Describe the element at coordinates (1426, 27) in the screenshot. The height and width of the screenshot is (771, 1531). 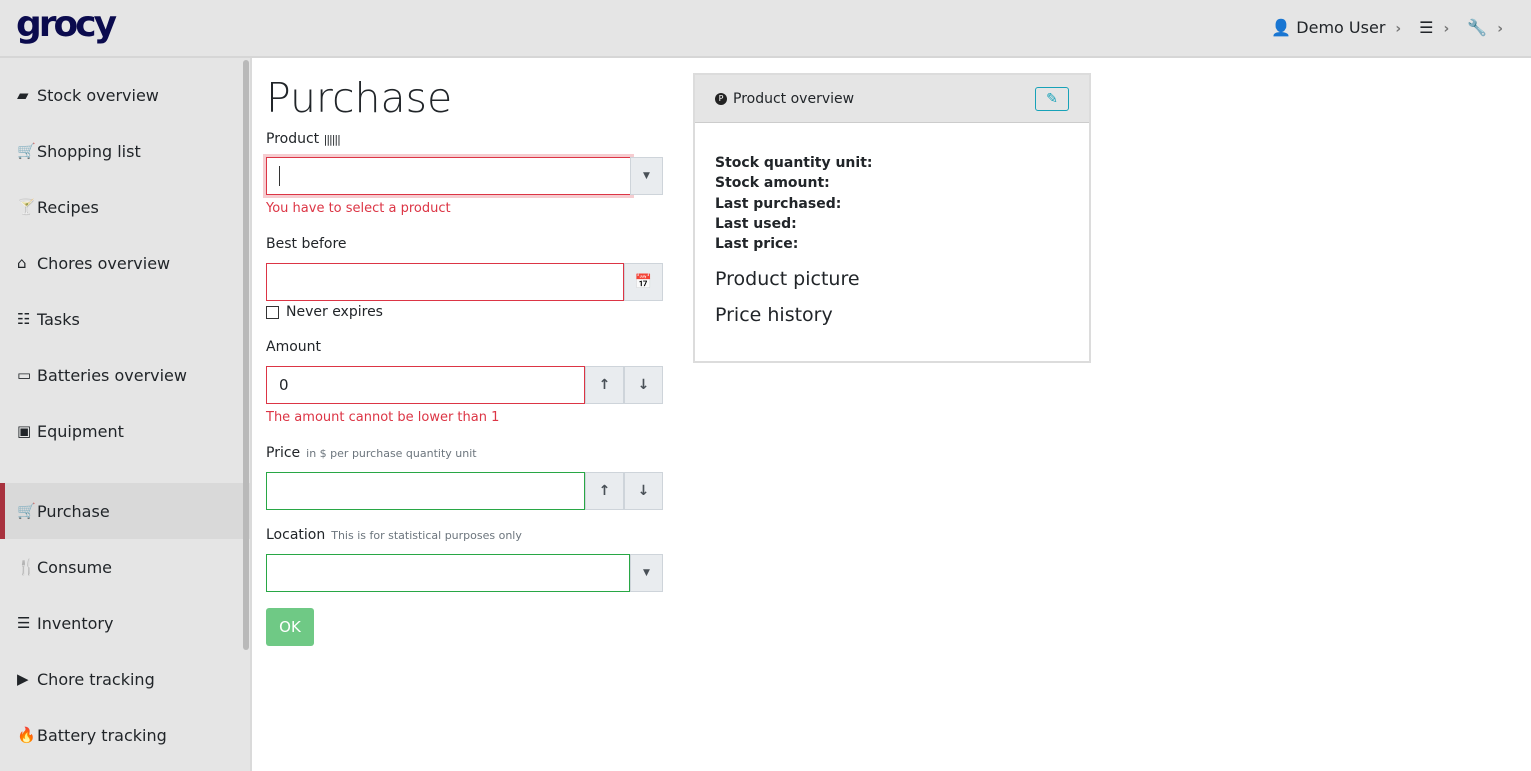
I see `sliders-icon: ☰` at that location.